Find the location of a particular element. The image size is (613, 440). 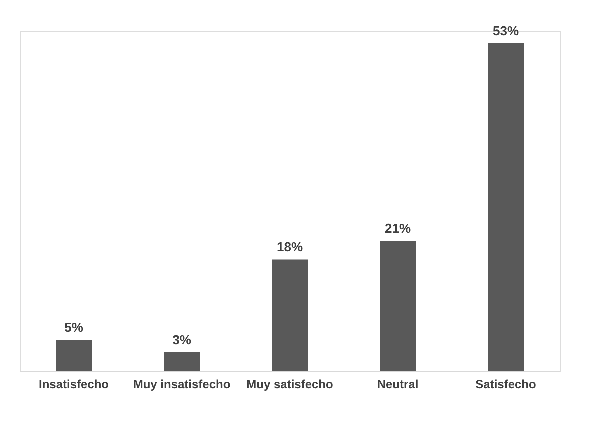

x-tick-label: Muy satisfecho is located at coordinates (290, 385).